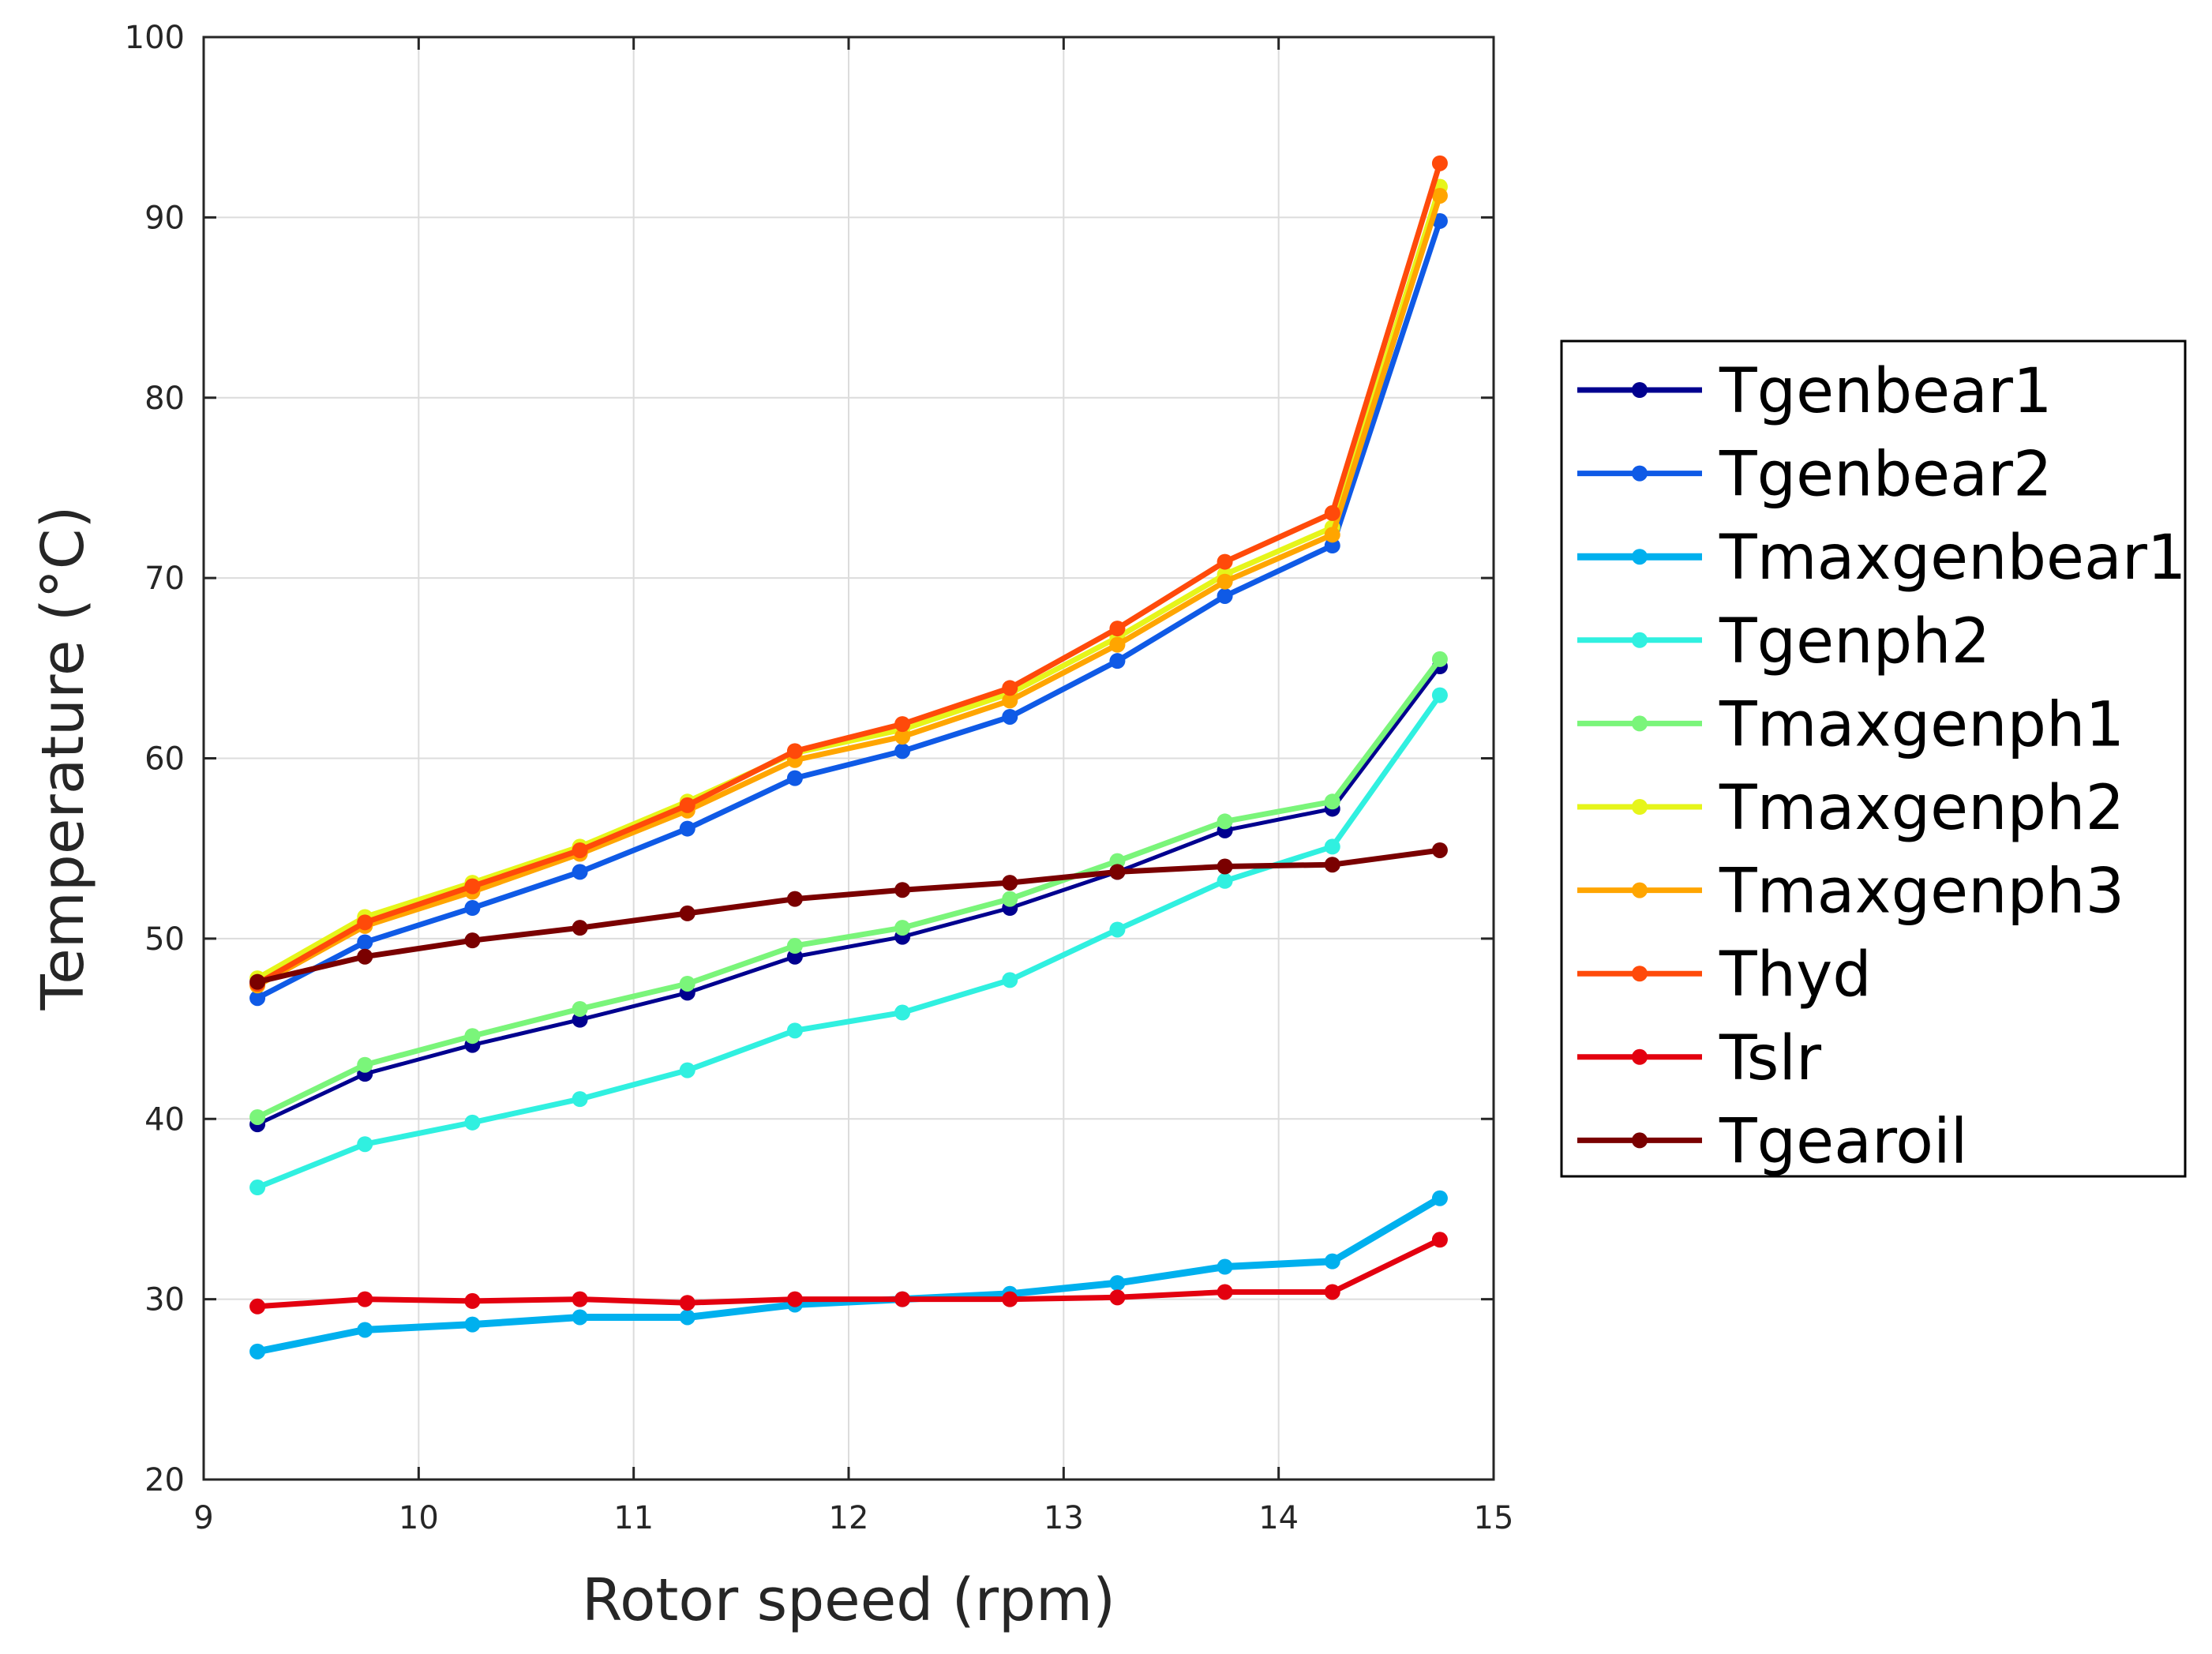 This screenshot has width=2212, height=1654. I want to click on legend-entry-tmaxgenbear1: Tmaxgenbear1, so click(1882, 558).